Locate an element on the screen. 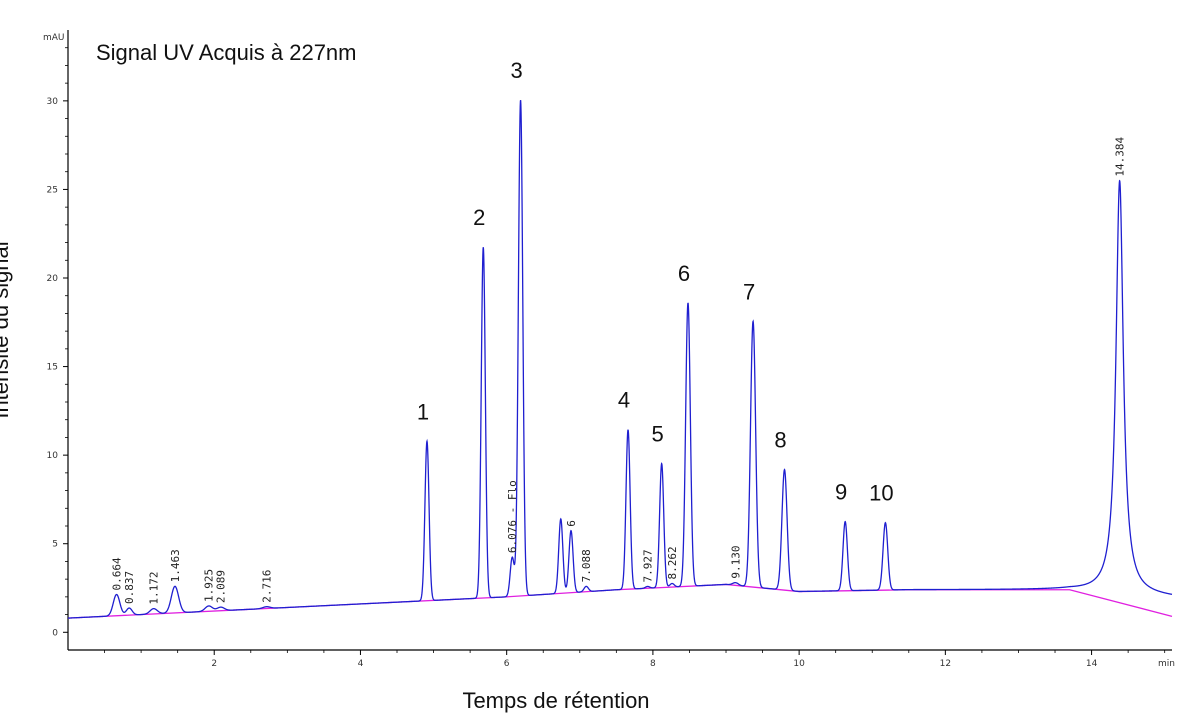  retention-time-label: 8.262 is located at coordinates (672, 562).